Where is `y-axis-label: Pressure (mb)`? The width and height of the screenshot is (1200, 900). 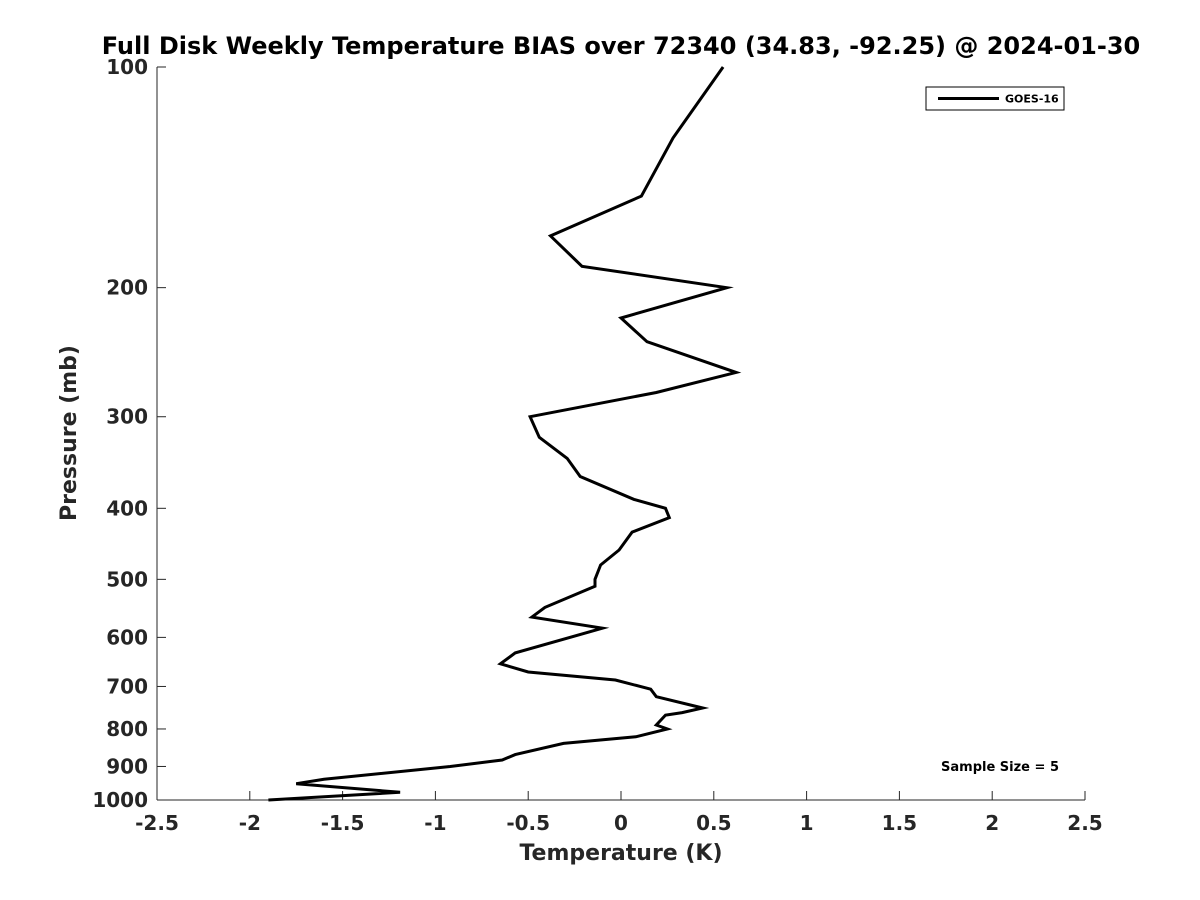 y-axis-label: Pressure (mb) is located at coordinates (69, 433).